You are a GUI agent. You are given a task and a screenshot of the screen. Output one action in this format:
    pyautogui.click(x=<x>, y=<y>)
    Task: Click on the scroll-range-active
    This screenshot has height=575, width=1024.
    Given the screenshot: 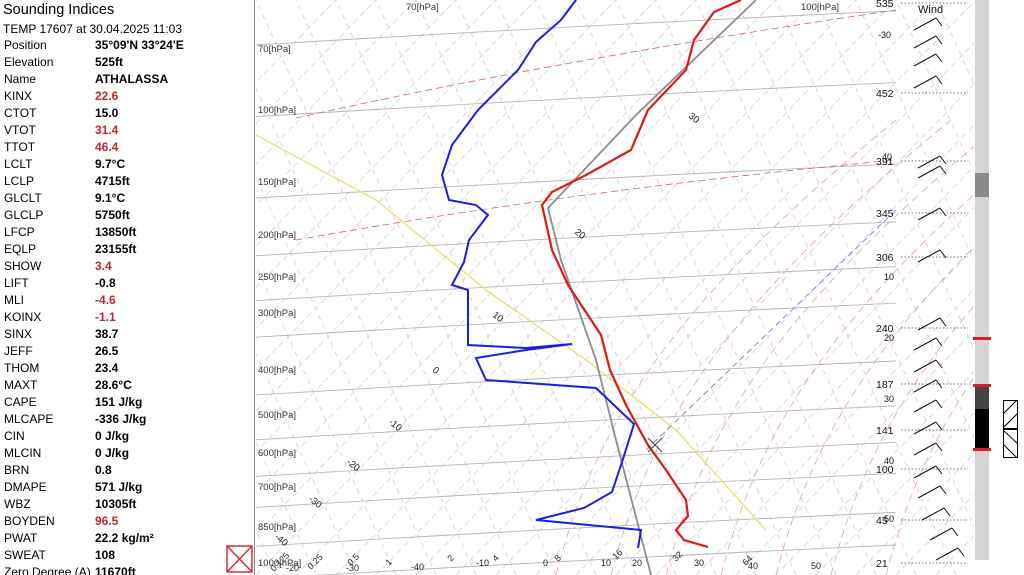 What is the action you would take?
    pyautogui.click(x=982, y=429)
    